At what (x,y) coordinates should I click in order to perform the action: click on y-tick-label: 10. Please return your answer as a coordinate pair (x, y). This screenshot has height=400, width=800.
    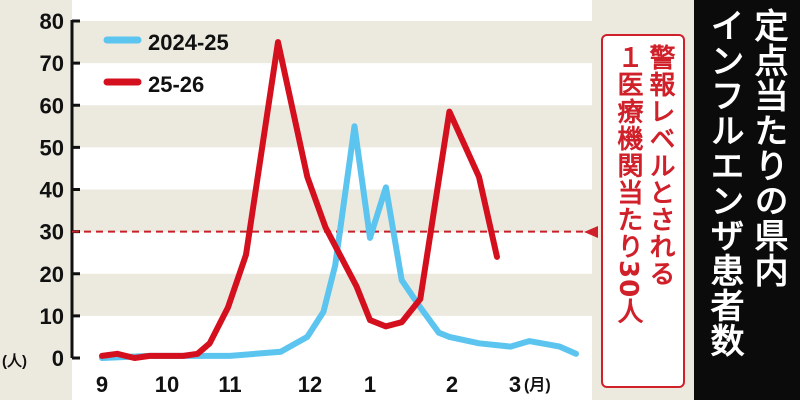
    Looking at the image, I should click on (52, 316).